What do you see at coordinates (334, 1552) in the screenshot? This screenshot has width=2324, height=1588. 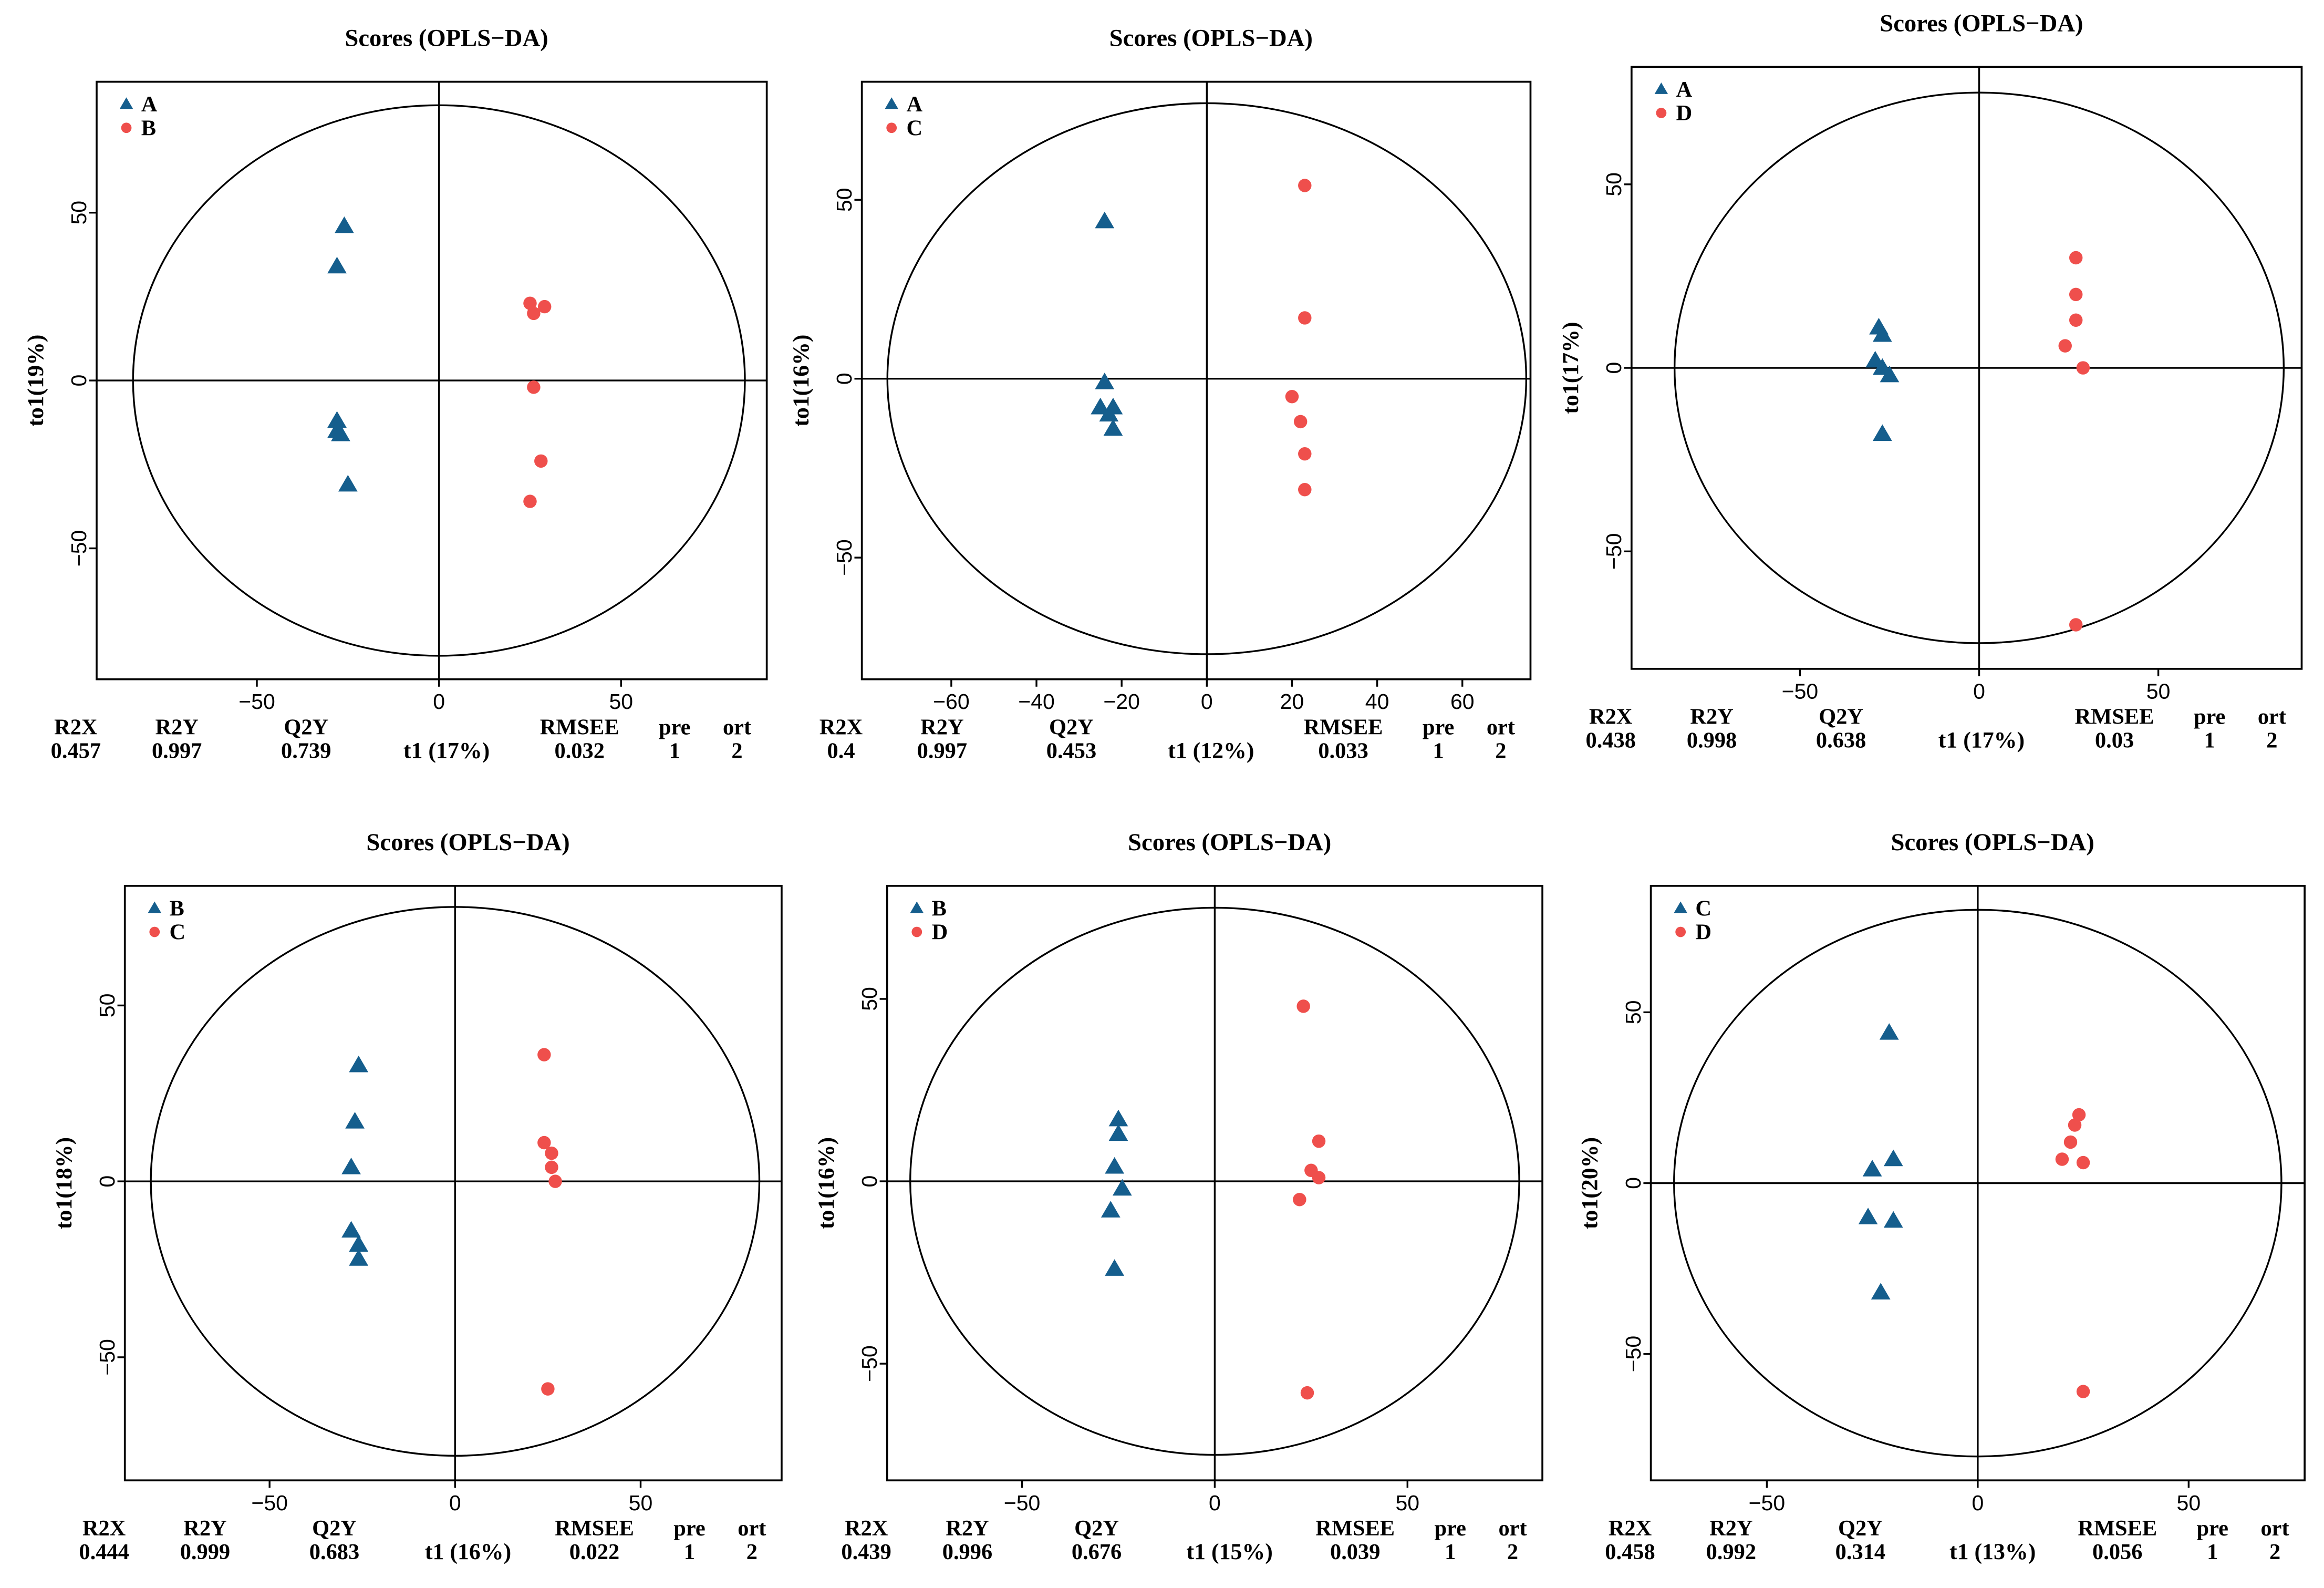 I see `metric-value-q2y: 0.683` at bounding box center [334, 1552].